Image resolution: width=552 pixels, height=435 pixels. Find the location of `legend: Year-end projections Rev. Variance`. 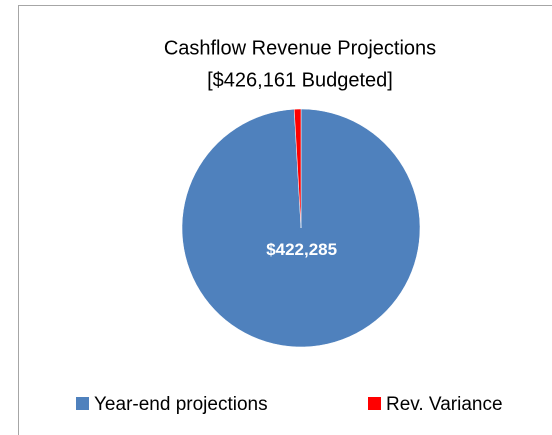

legend: Year-end projections Rev. Variance is located at coordinates (289, 404).